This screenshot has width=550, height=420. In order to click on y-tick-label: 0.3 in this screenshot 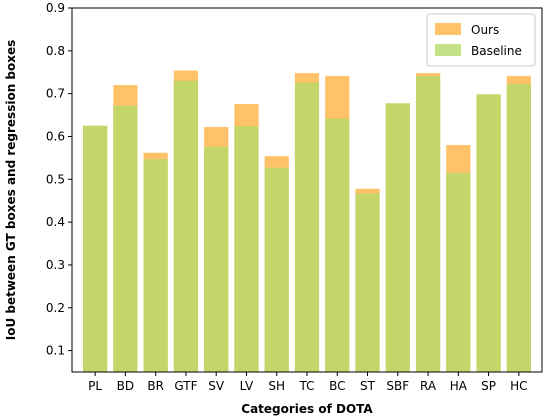, I will do `click(55, 265)`.